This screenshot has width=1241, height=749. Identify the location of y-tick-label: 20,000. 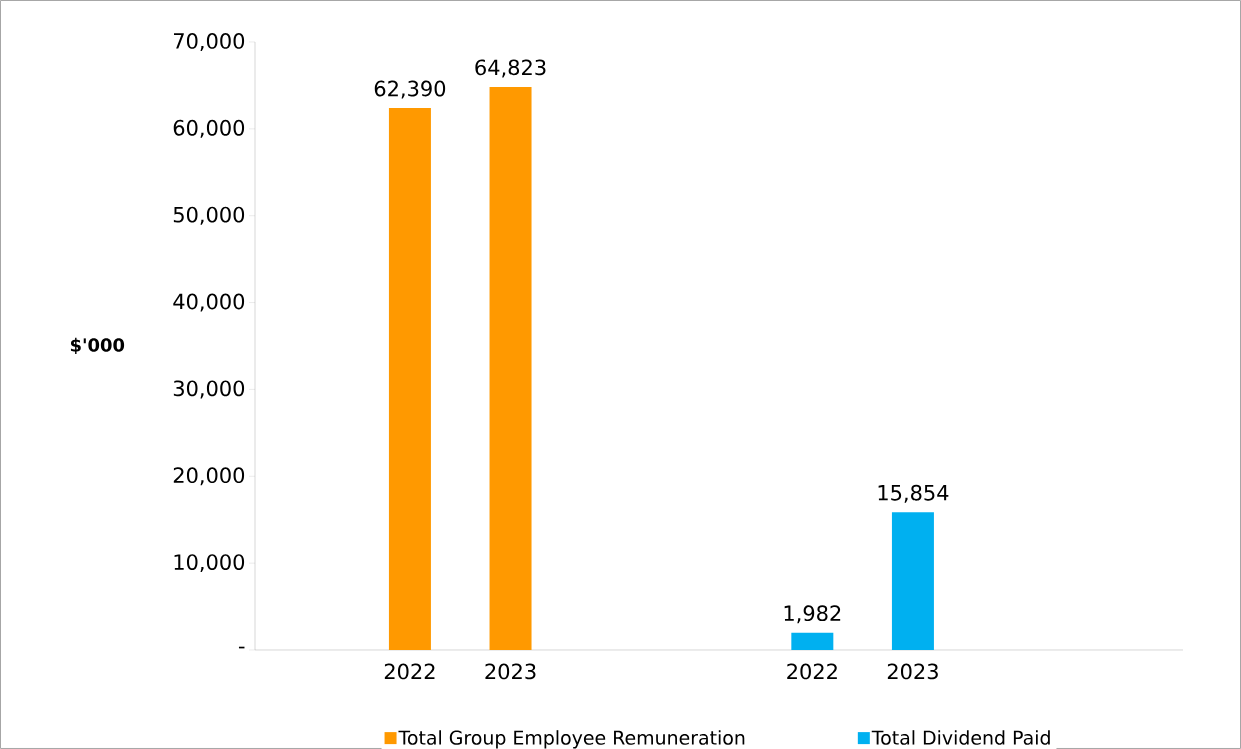
(209, 476).